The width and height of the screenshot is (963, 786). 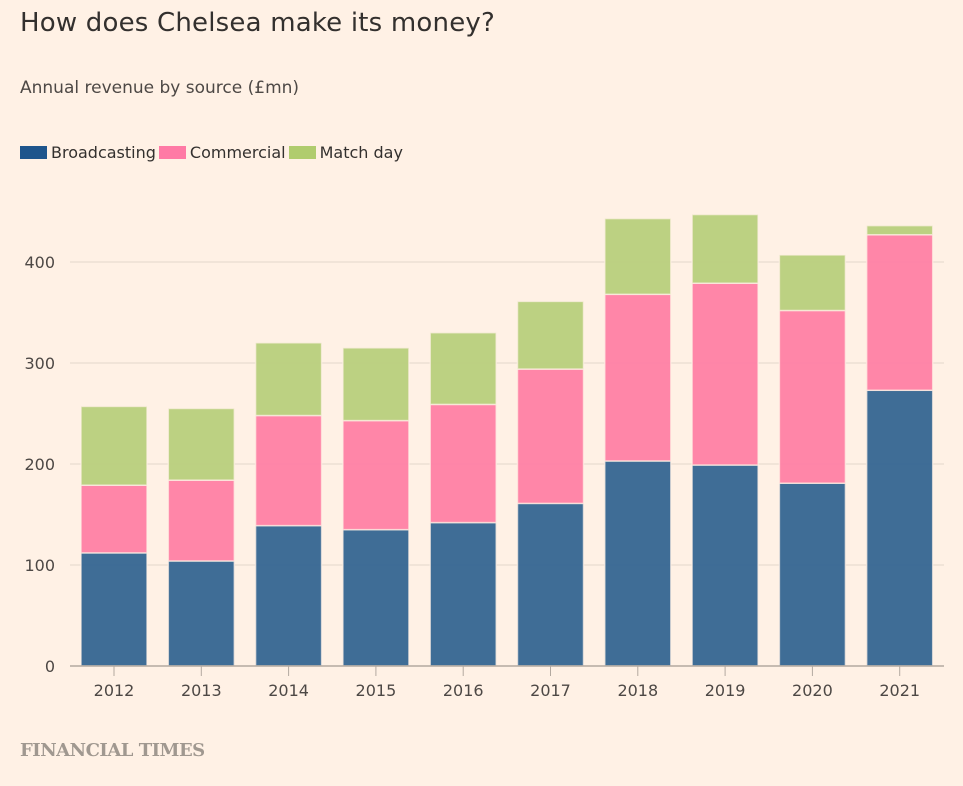 I want to click on bar-broadcasting-2016, so click(x=463, y=594).